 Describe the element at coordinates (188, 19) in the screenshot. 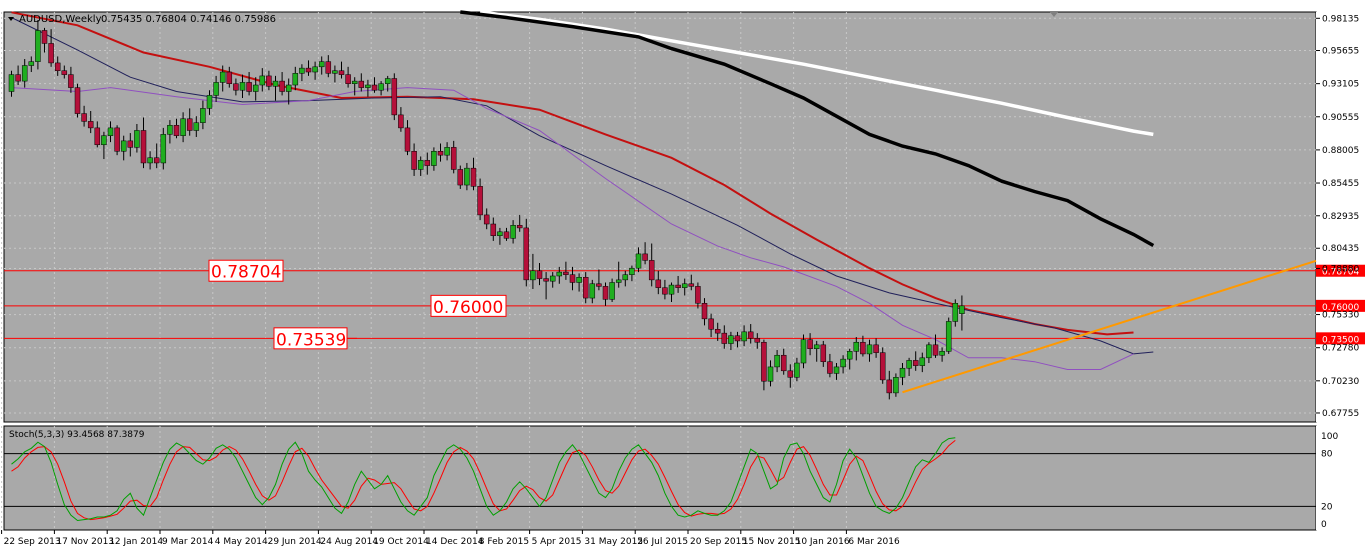

I see `ohlc-values: 0.75435 0.76804 0.74146 0.75986` at that location.